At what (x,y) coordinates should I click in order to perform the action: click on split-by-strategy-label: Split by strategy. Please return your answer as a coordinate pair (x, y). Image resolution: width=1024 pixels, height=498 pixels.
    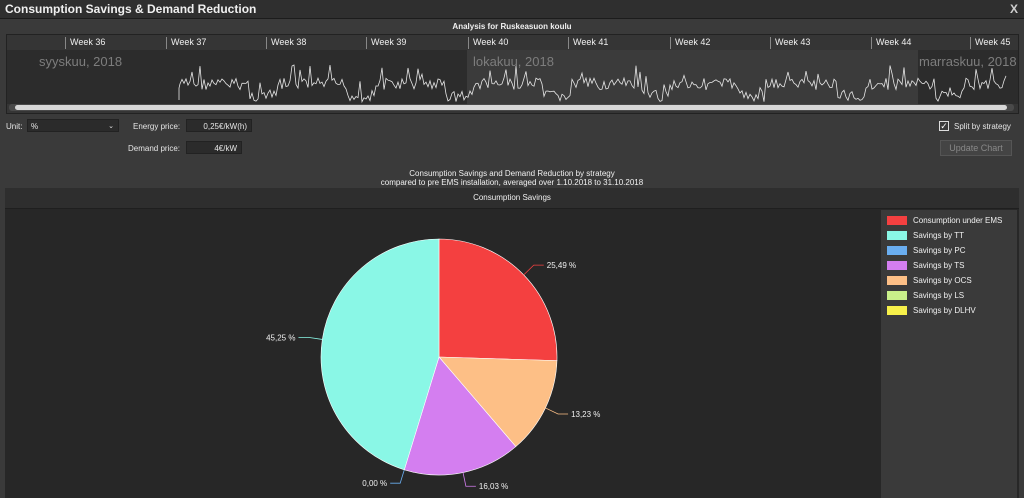
    Looking at the image, I should click on (982, 126).